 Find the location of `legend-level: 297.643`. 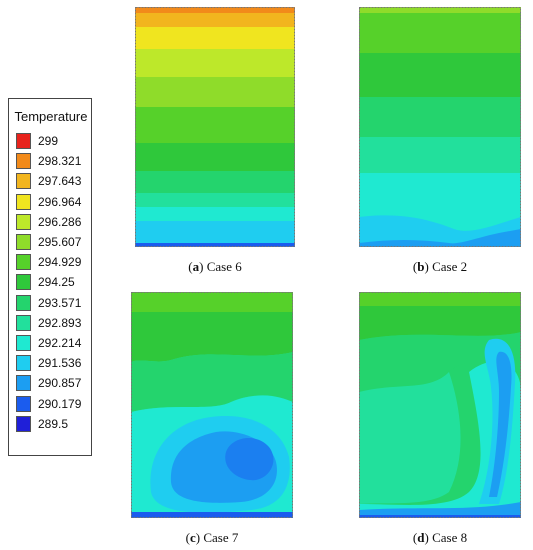

legend-level: 297.643 is located at coordinates (54, 181).